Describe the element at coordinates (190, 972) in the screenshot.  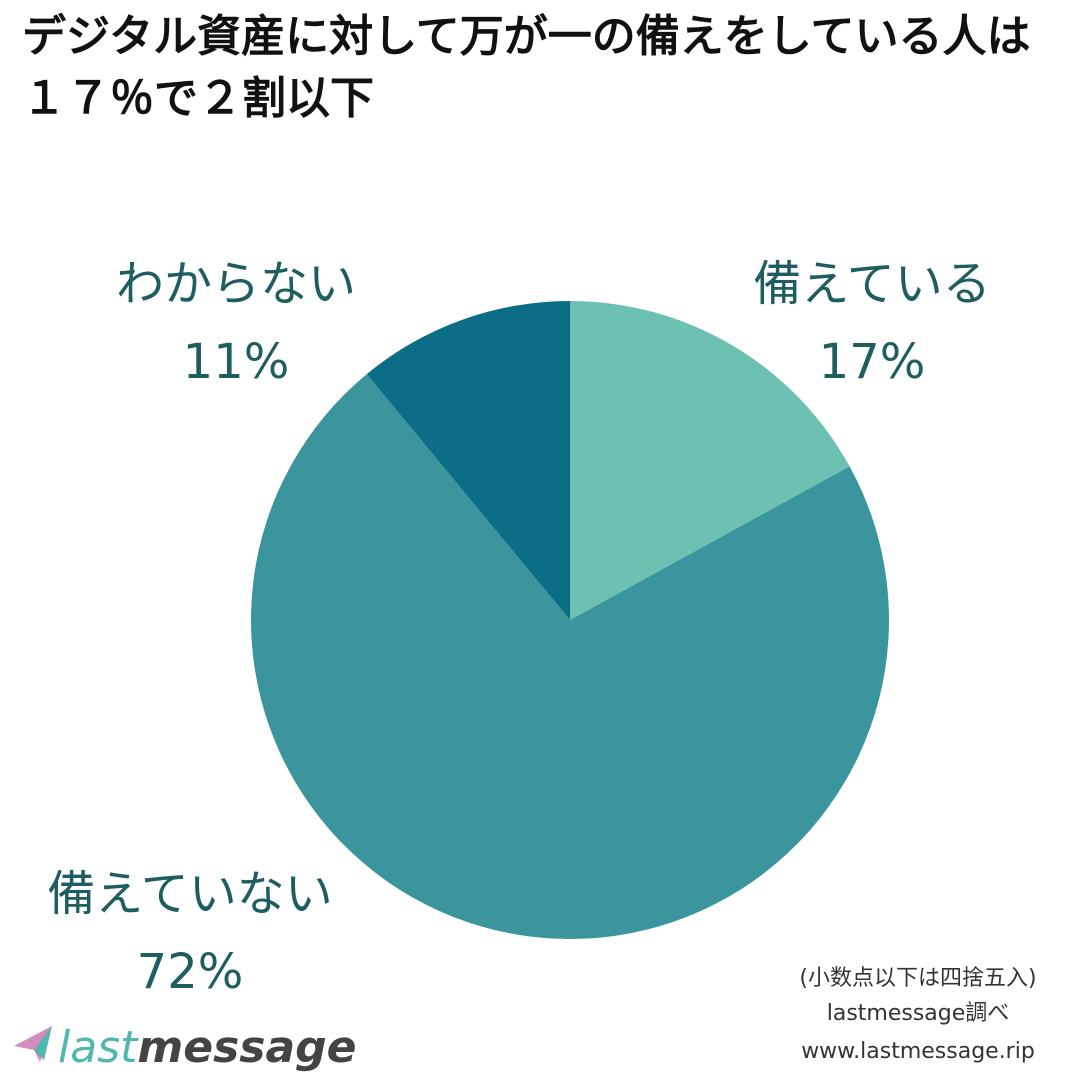
I see `value-label: 72%` at that location.